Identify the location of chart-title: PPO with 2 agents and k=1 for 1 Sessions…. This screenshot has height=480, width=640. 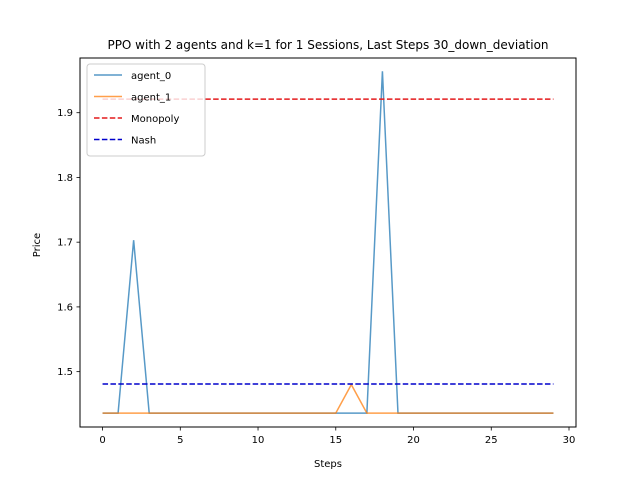
(327, 45).